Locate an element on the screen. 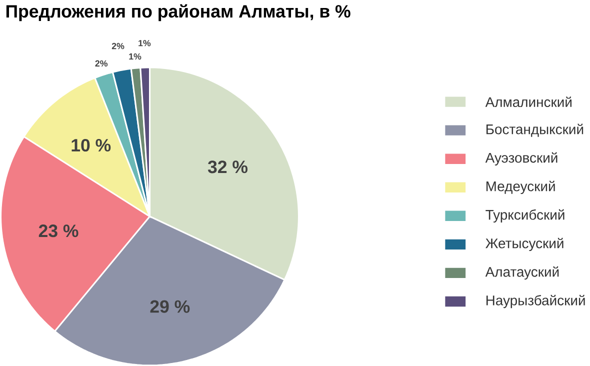  legend-label: Бостандыкский is located at coordinates (535, 130).